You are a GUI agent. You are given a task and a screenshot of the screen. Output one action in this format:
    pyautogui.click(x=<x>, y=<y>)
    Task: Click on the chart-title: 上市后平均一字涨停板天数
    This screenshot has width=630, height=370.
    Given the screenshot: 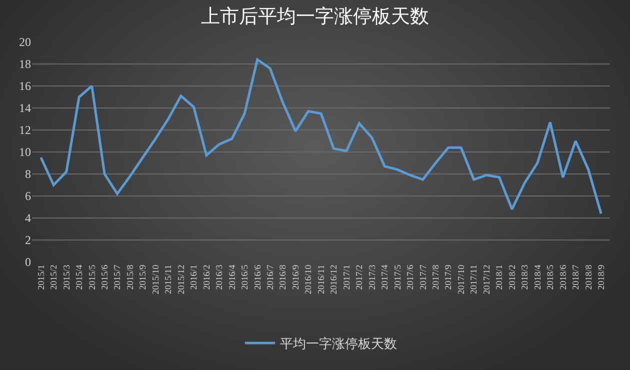 What is the action you would take?
    pyautogui.click(x=315, y=17)
    